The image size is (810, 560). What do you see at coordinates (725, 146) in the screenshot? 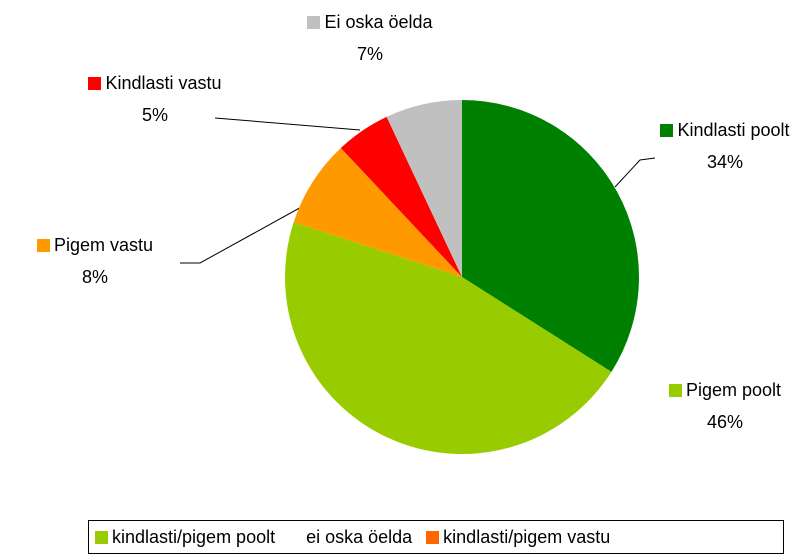
I see `data-label: Kindlasti poolt 34%` at bounding box center [725, 146].